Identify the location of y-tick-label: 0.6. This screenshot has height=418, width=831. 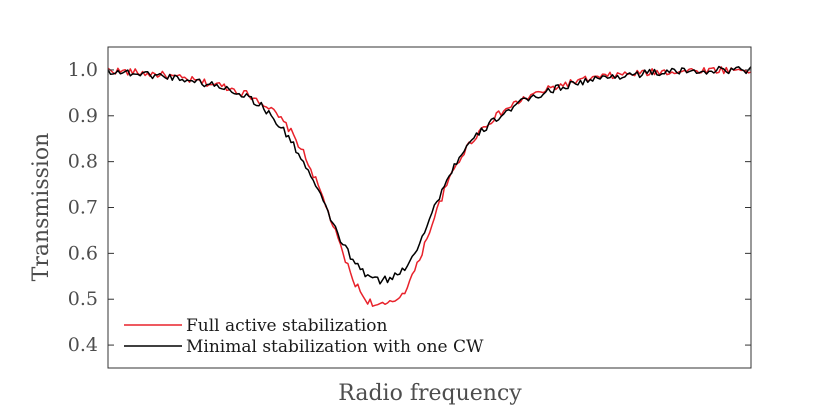
(83, 253).